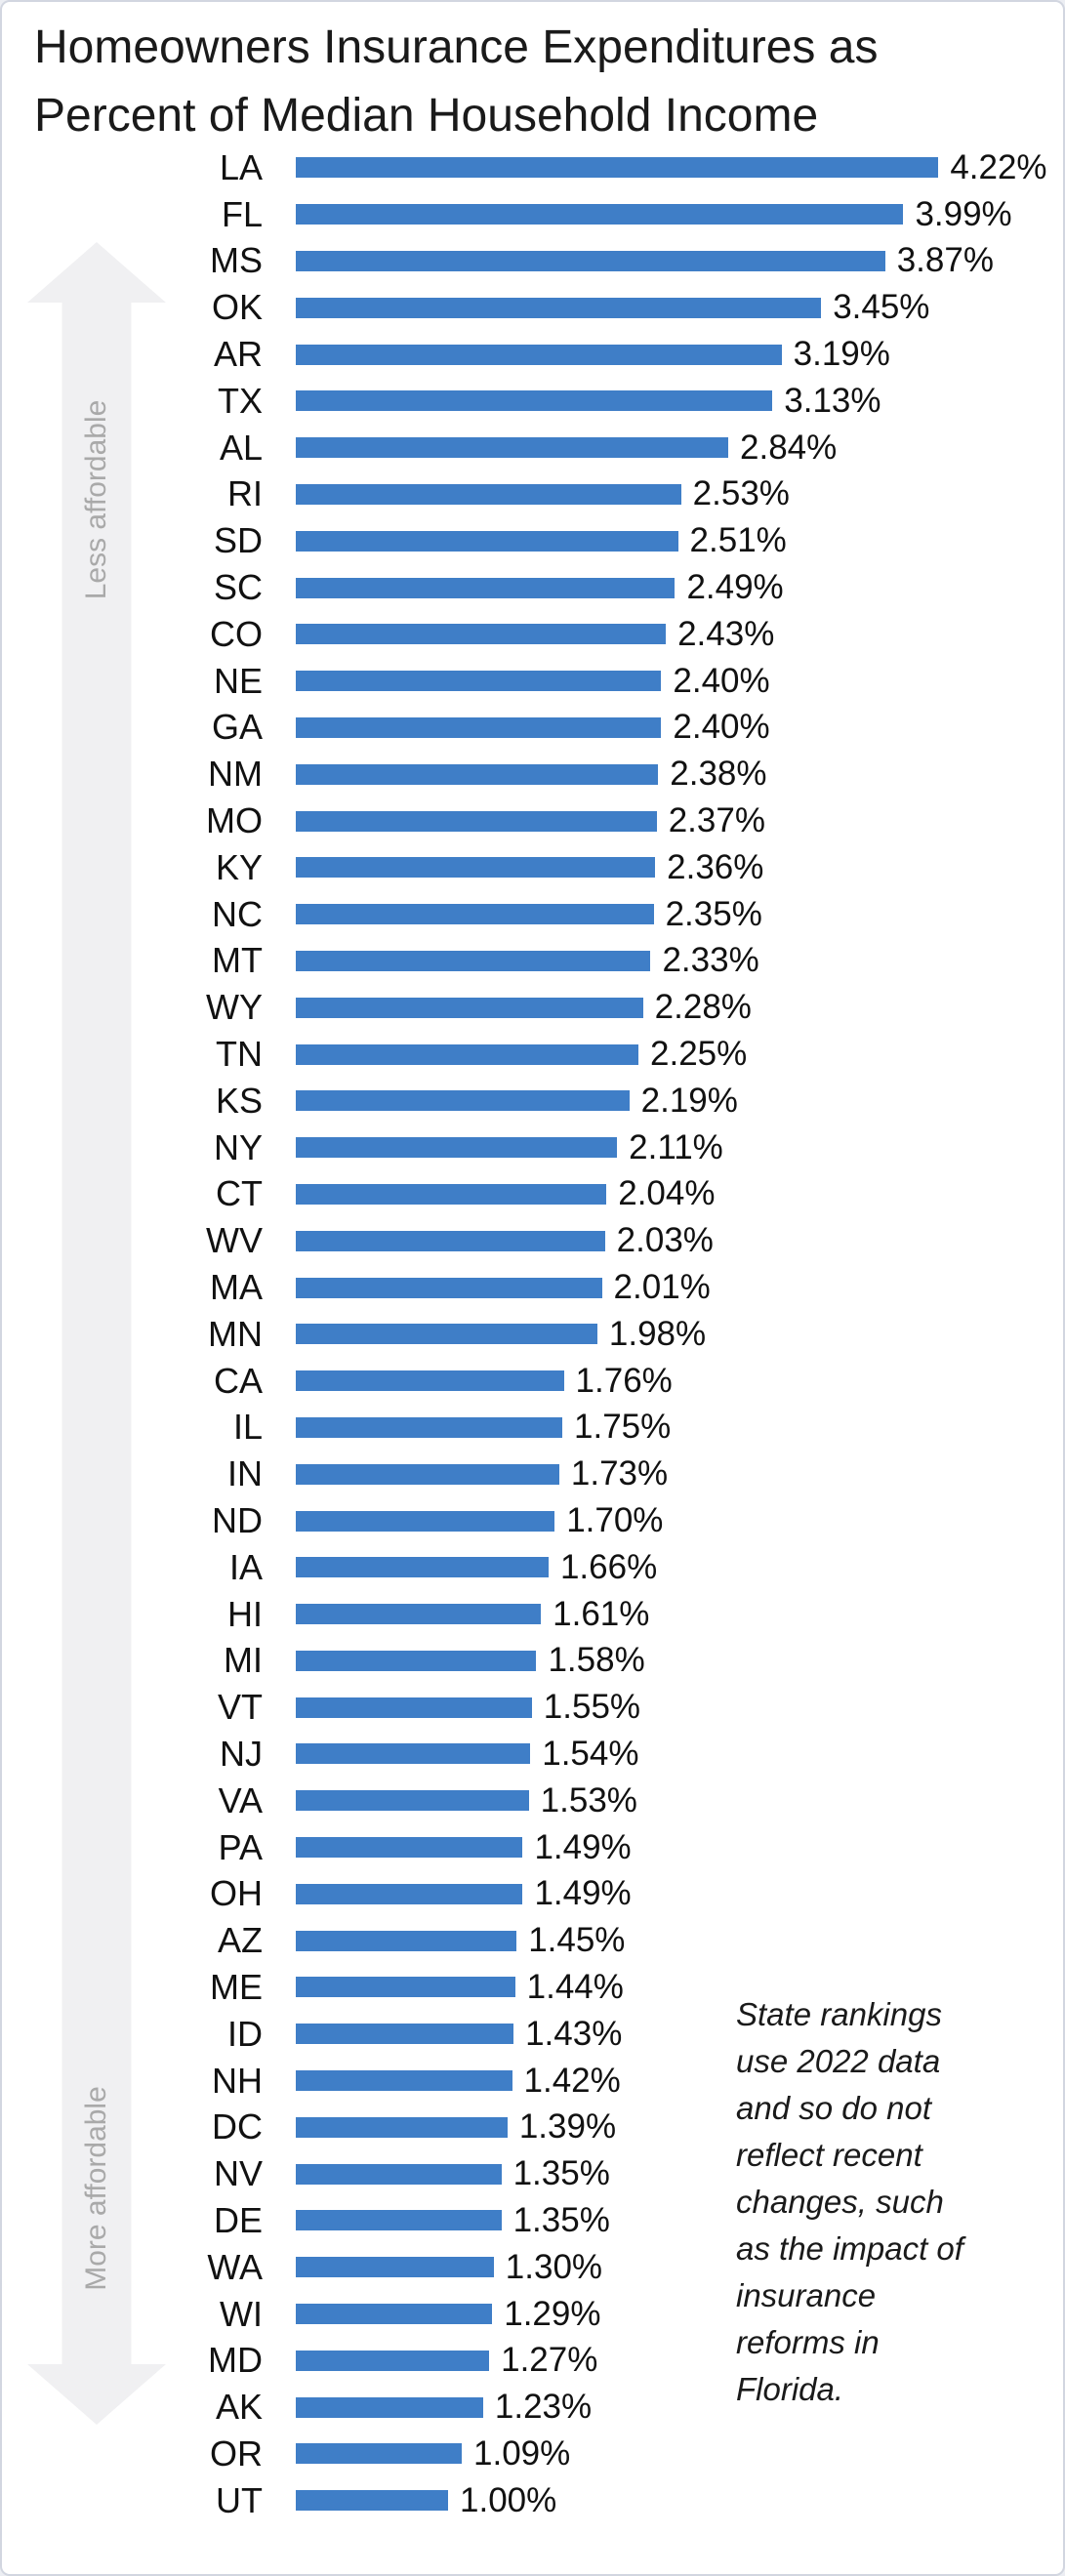 The height and width of the screenshot is (2576, 1065). I want to click on category-label: MT, so click(238, 960).